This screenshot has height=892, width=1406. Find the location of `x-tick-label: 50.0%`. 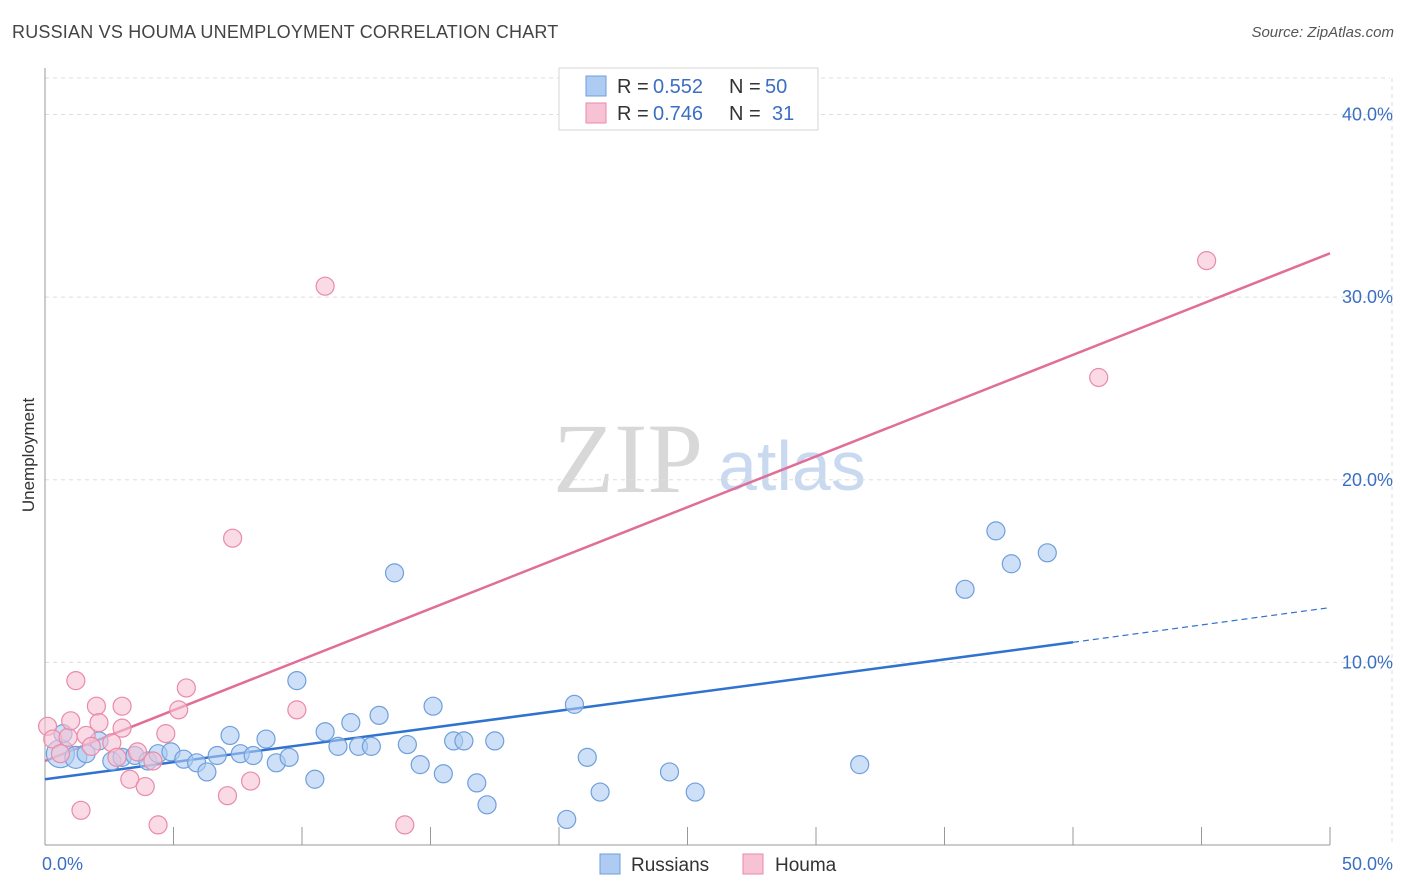

x-tick-label: 50.0% is located at coordinates (1367, 864).